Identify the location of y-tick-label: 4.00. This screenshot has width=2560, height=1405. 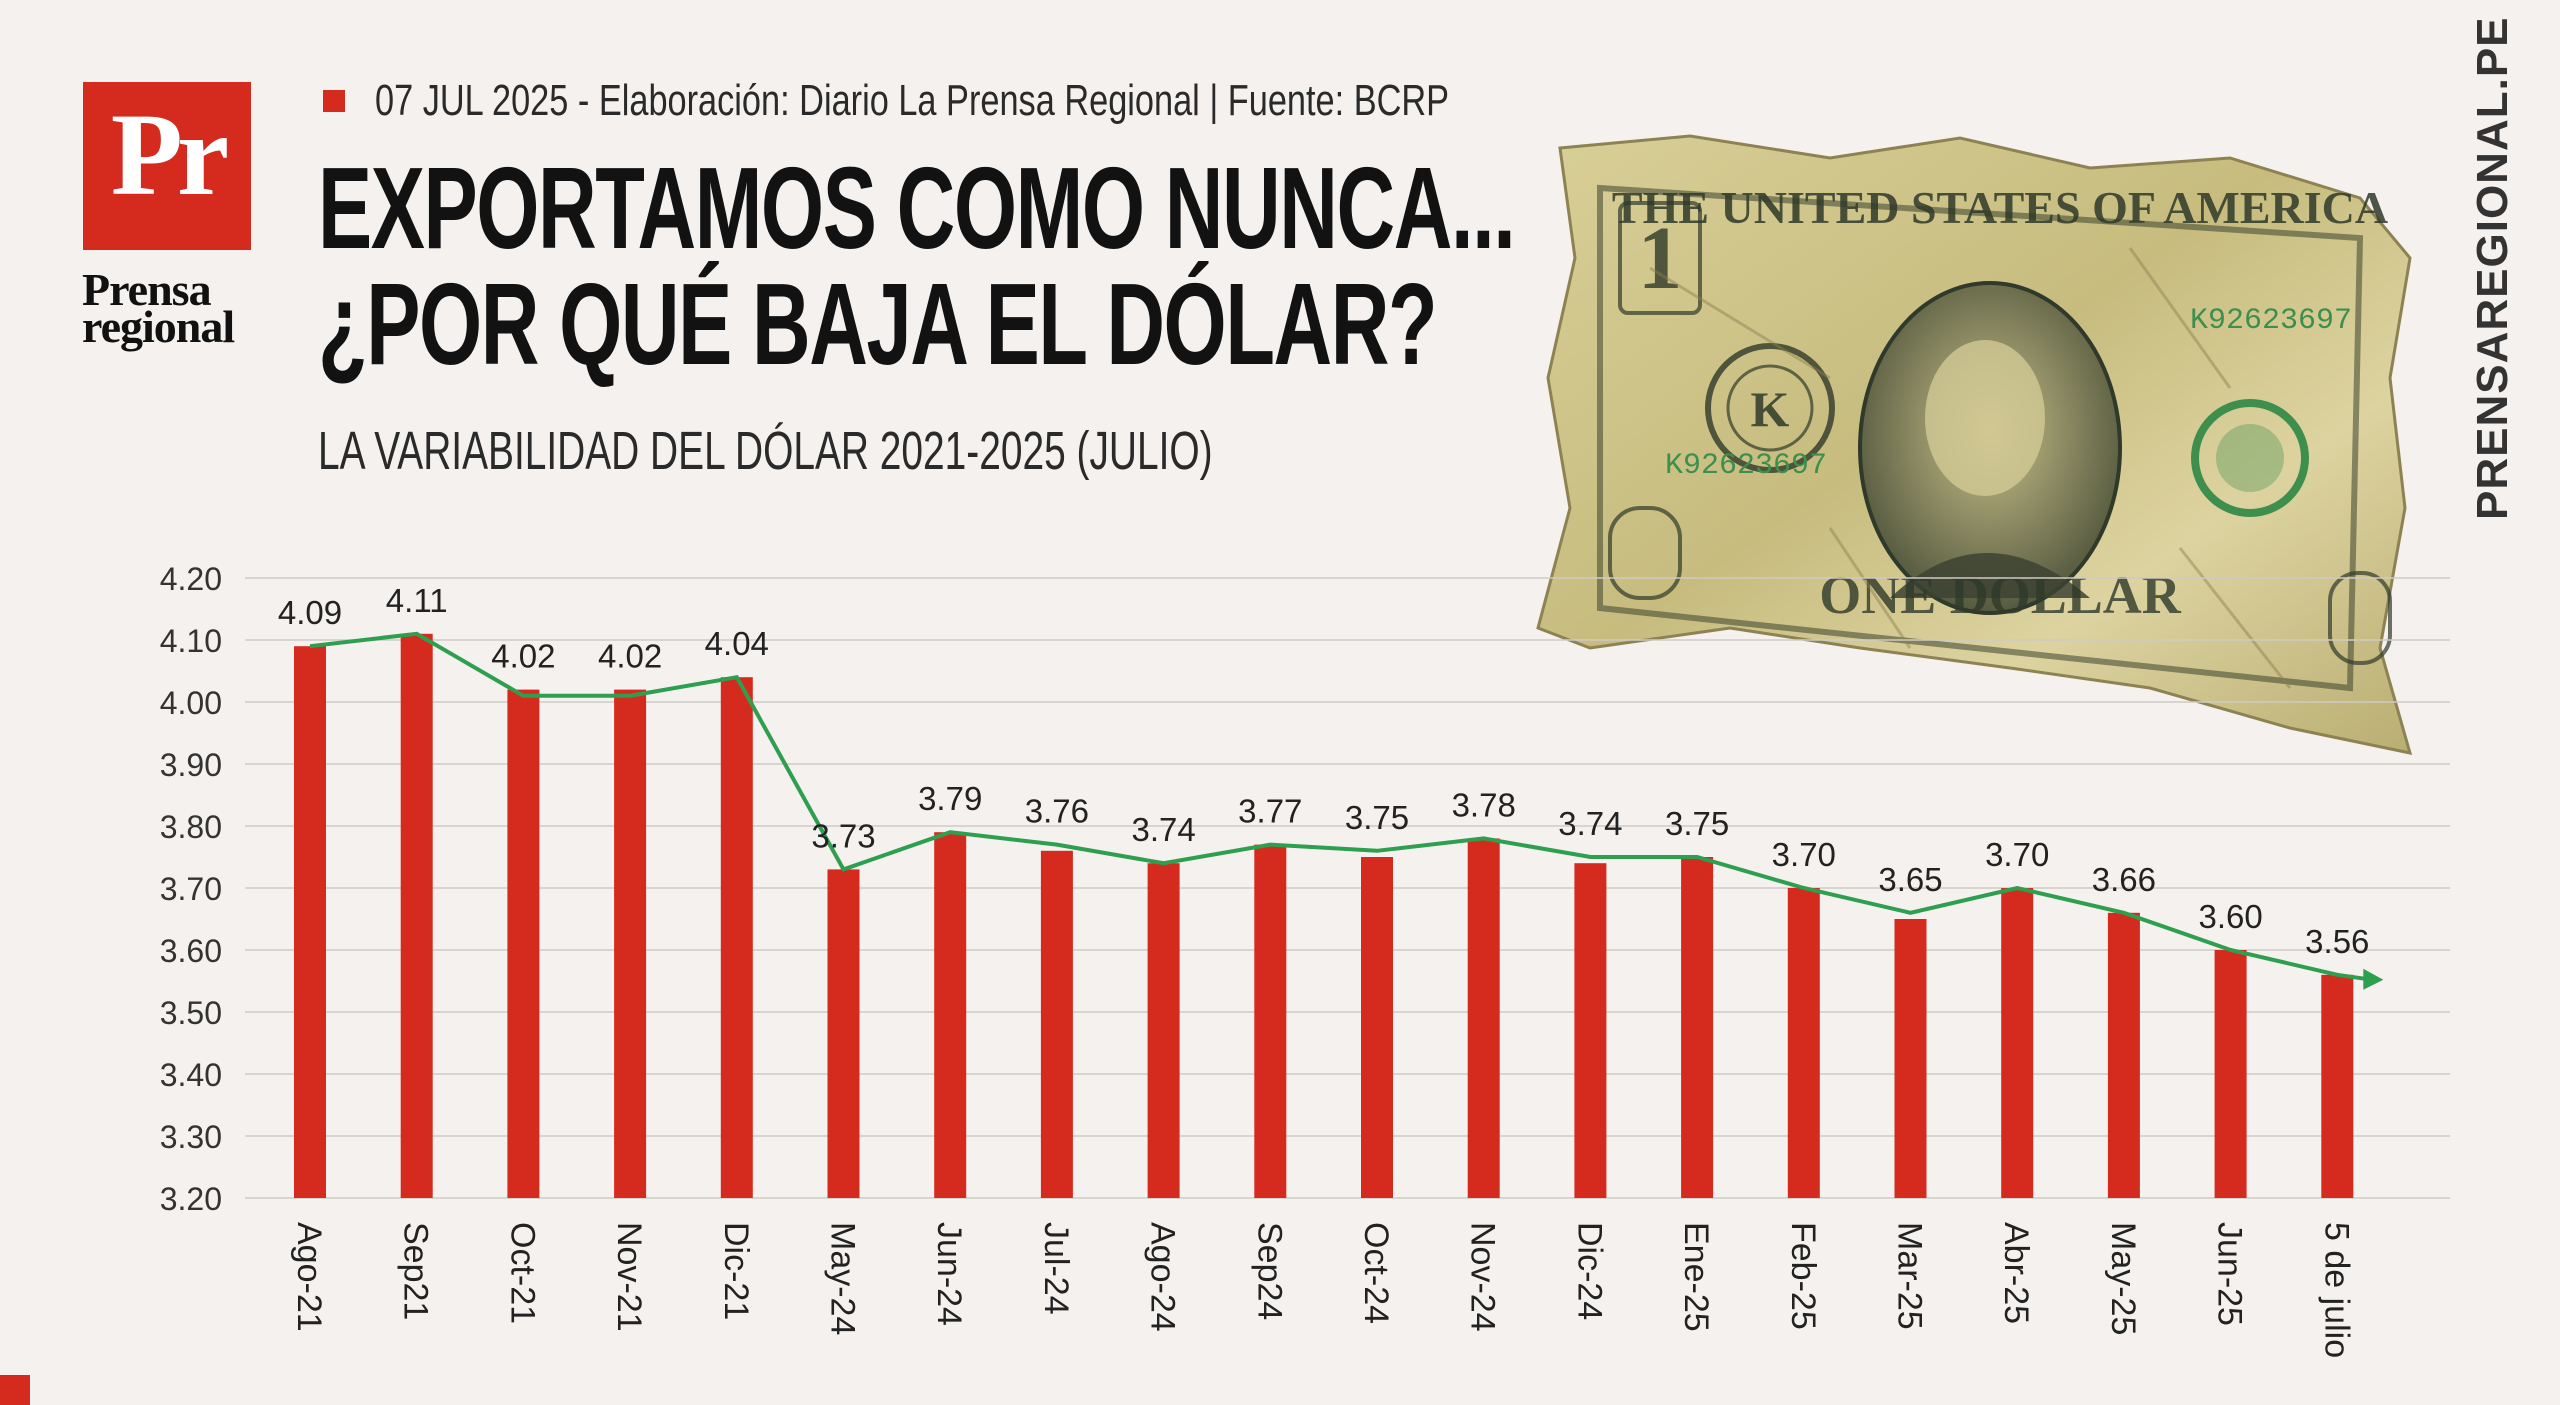
(191, 703).